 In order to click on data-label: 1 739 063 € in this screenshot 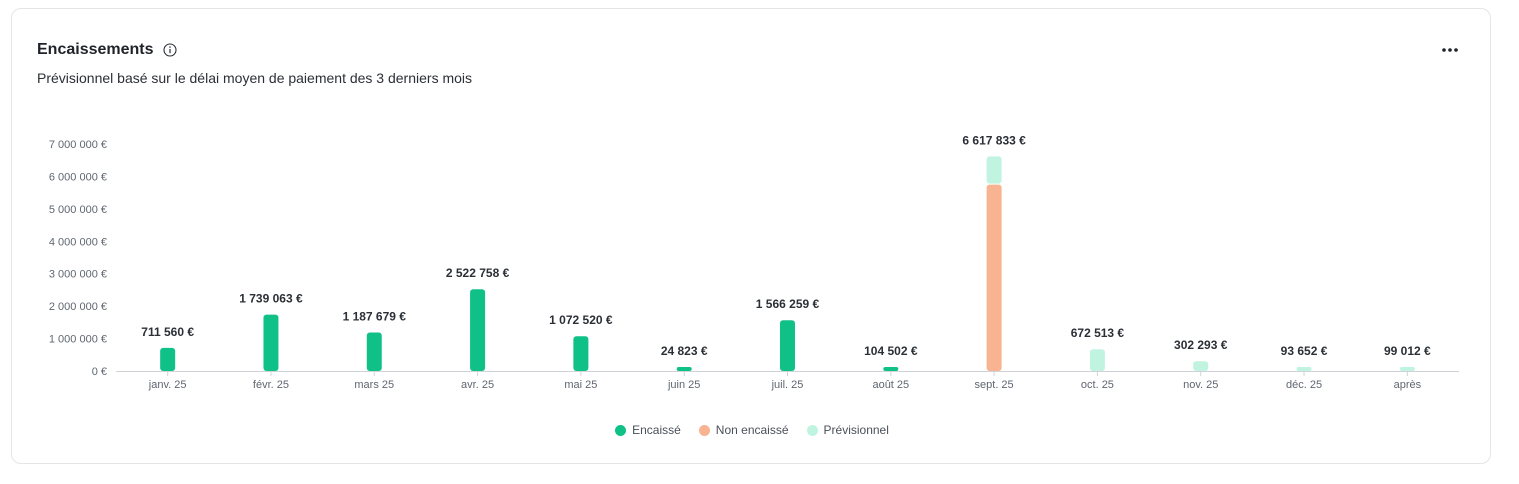, I will do `click(271, 299)`.